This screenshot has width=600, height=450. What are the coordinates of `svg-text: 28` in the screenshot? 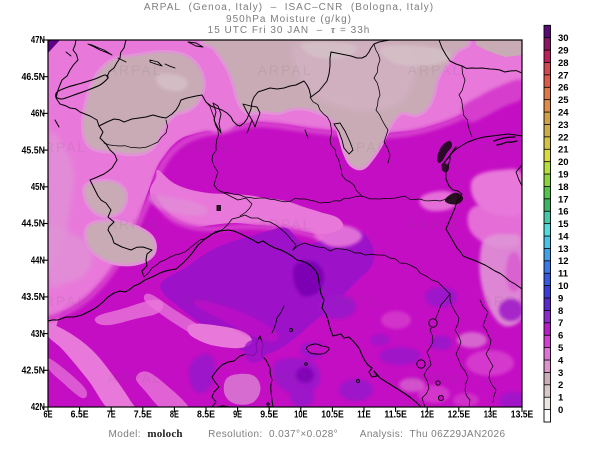 It's located at (563, 63).